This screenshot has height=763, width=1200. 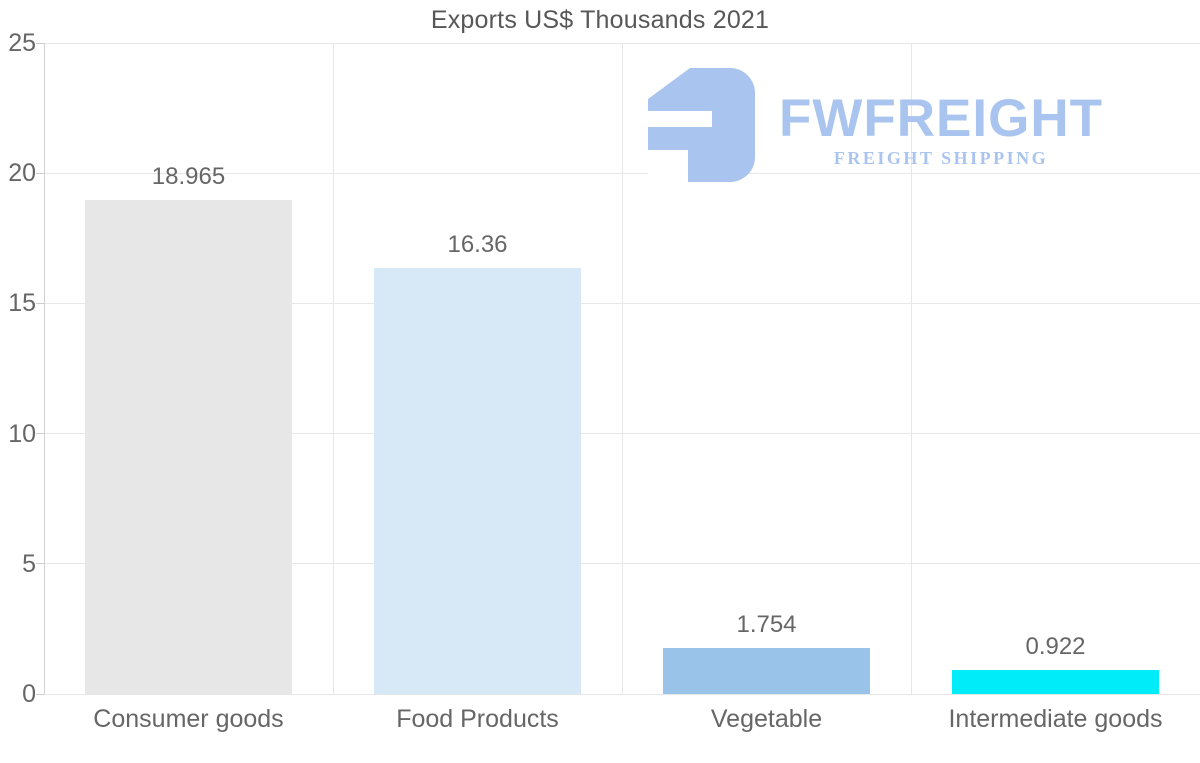 What do you see at coordinates (22, 173) in the screenshot?
I see `y-axis-tick-label: 20` at bounding box center [22, 173].